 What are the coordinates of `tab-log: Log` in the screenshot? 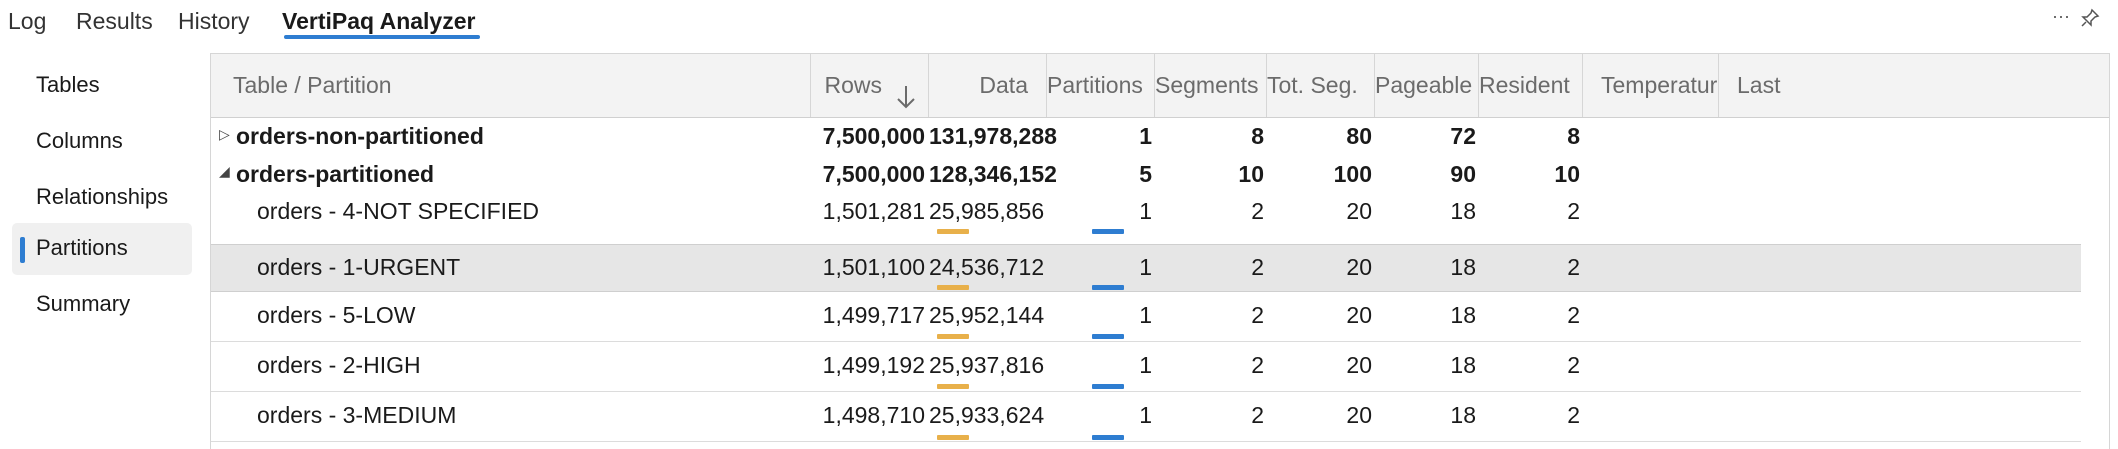 It's located at (27, 21).